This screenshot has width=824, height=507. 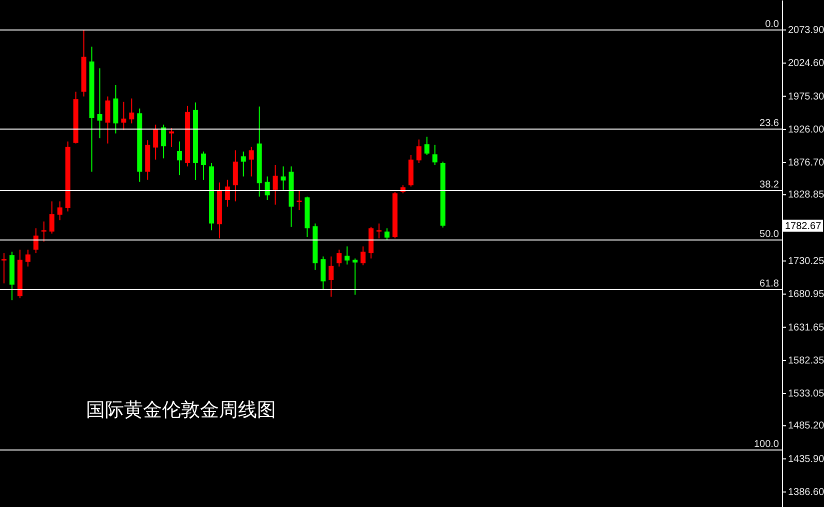 What do you see at coordinates (806, 459) in the screenshot?
I see `y-tick-label: 1435.90` at bounding box center [806, 459].